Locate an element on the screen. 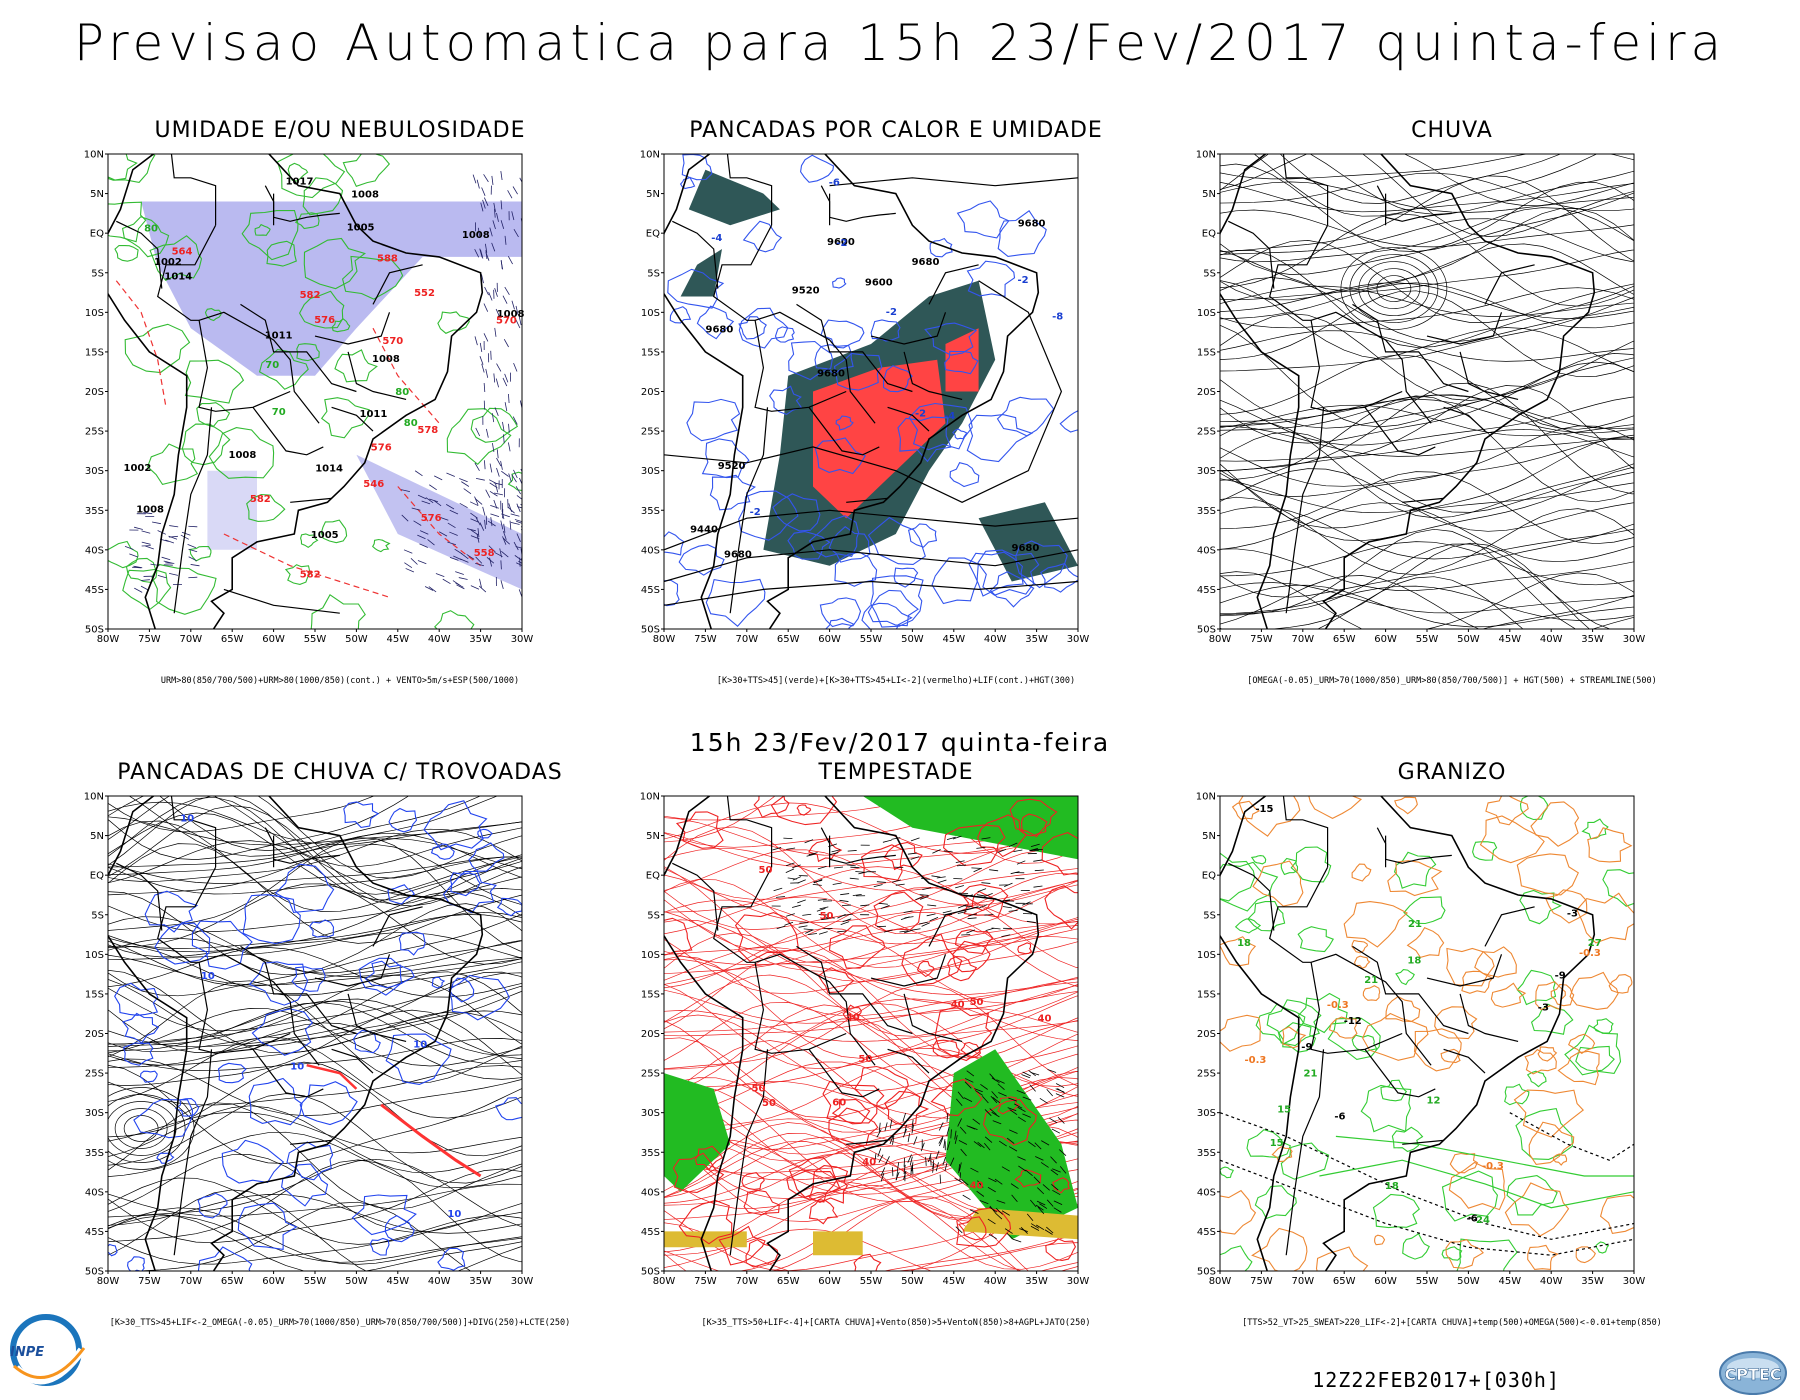 Image resolution: width=1800 pixels, height=1400 pixels. contour-label: 576 is located at coordinates (431, 518).